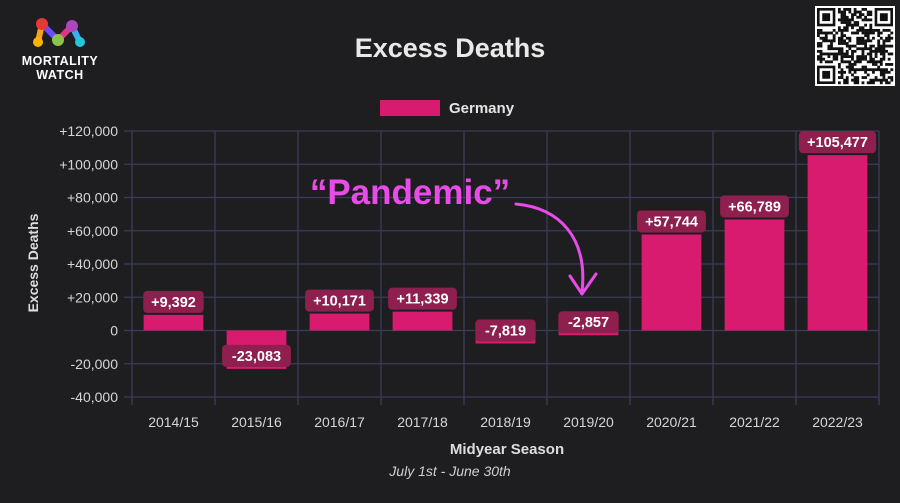 The height and width of the screenshot is (503, 900). Describe the element at coordinates (754, 422) in the screenshot. I see `x-tick-label: 2021/22` at that location.